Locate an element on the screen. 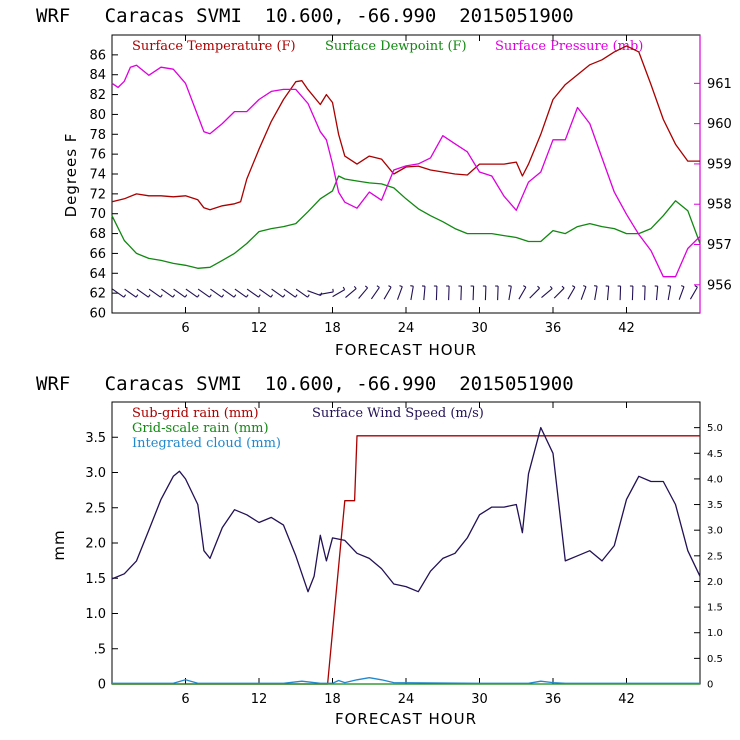 This screenshot has width=740, height=740. bottom-y2-tick-label: 3.0 is located at coordinates (715, 531).